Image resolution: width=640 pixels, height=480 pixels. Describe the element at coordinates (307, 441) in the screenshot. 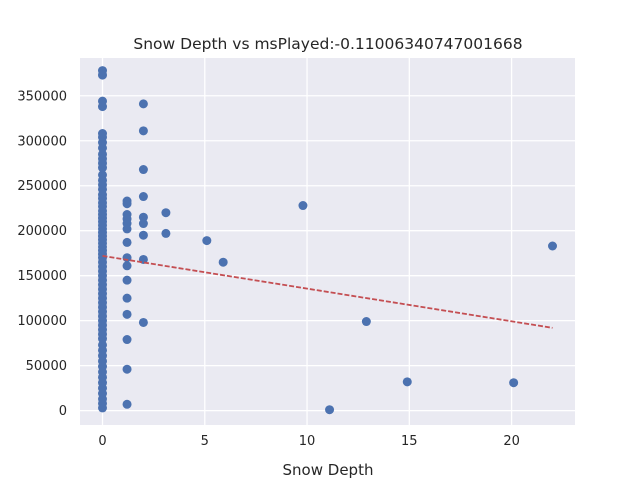

I see `x-tick-label: 10` at that location.